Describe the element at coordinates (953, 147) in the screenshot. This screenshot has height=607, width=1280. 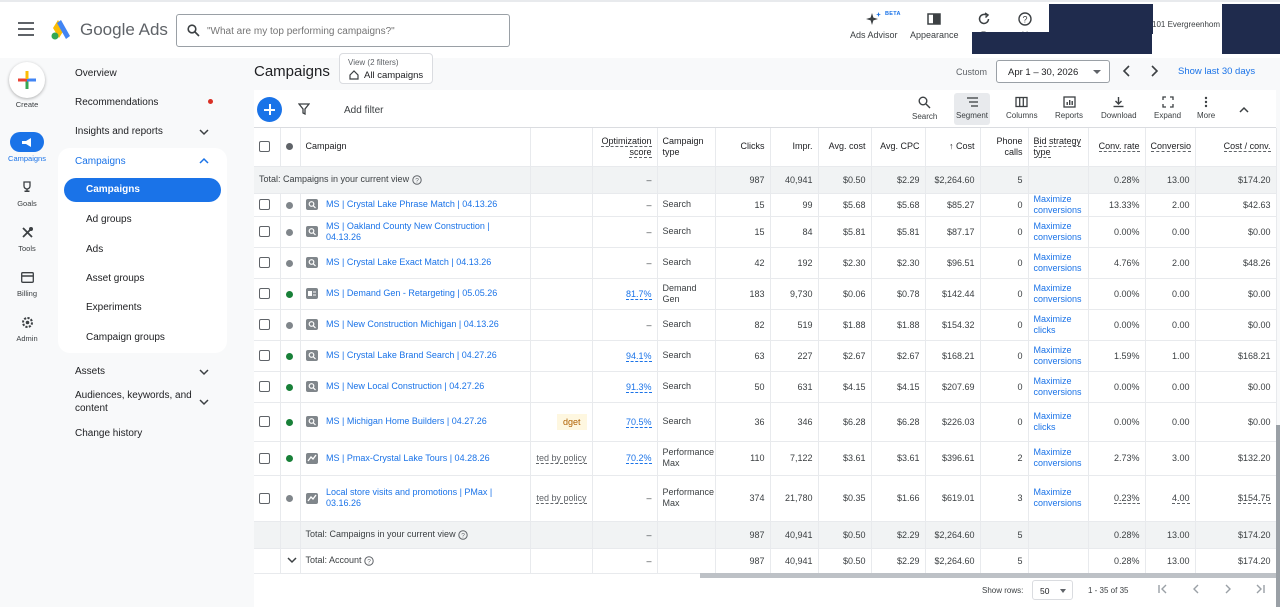
I see `cost-header: ↑ Cost` at that location.